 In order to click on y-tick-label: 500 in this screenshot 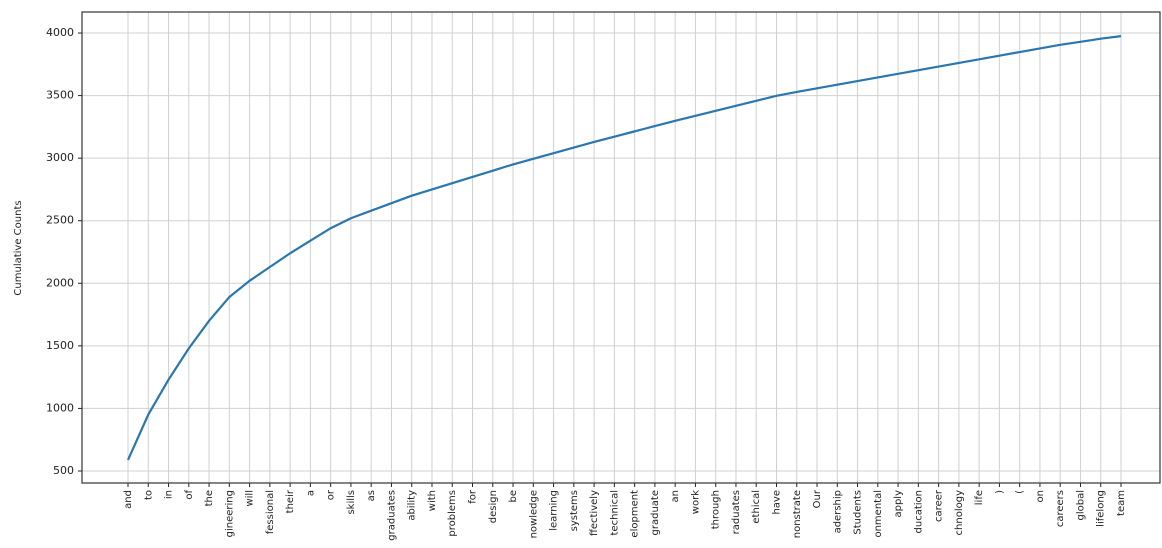, I will do `click(63, 470)`.